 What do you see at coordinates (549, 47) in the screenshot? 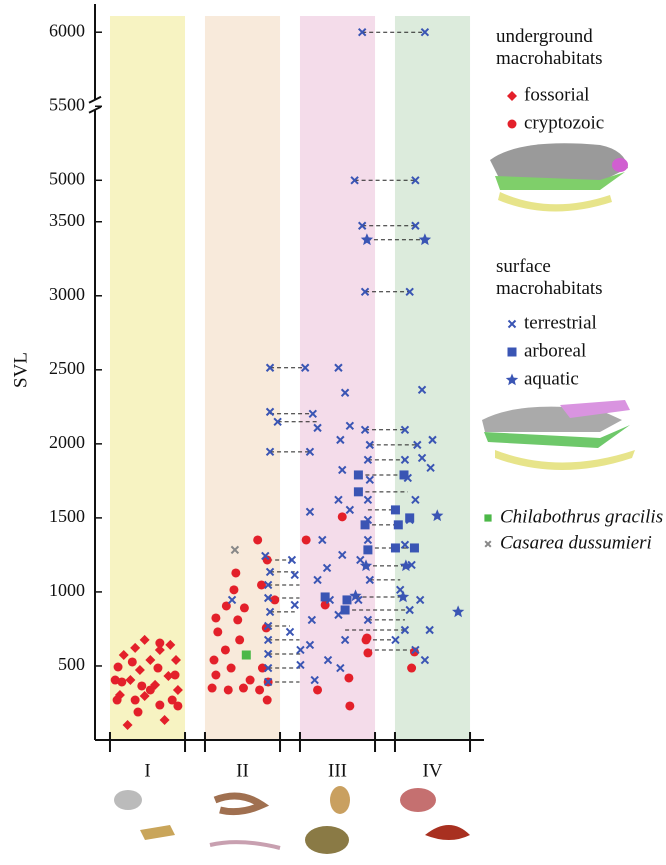
I see `legend-title: underground macrohabitats` at bounding box center [549, 47].